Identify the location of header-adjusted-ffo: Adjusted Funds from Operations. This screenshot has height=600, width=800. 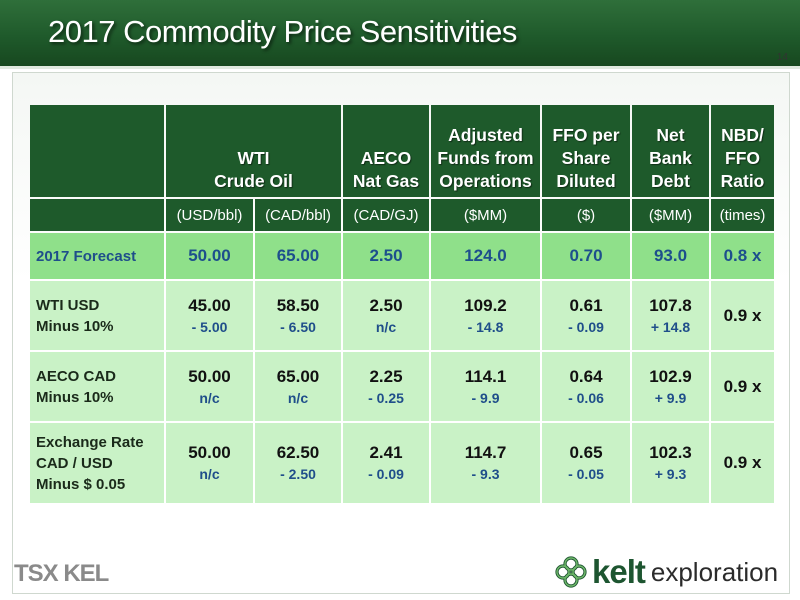
(485, 151).